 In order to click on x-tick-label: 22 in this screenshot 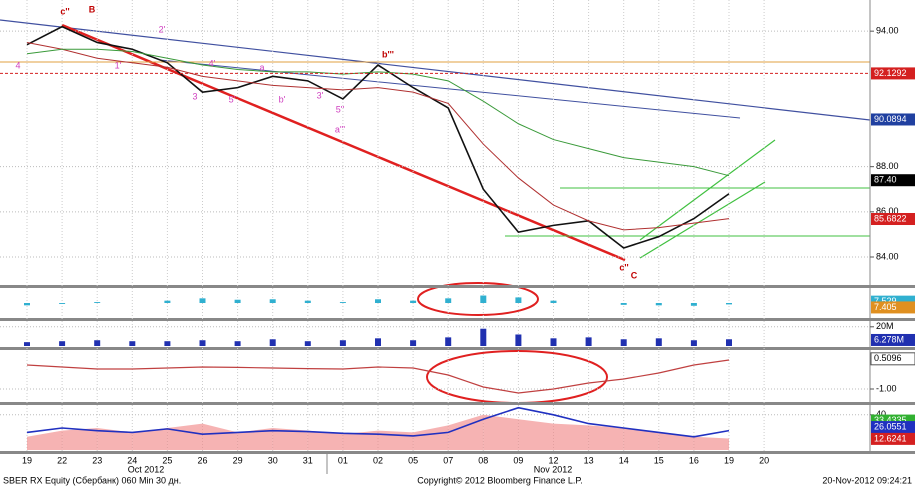, I will do `click(62, 460)`.